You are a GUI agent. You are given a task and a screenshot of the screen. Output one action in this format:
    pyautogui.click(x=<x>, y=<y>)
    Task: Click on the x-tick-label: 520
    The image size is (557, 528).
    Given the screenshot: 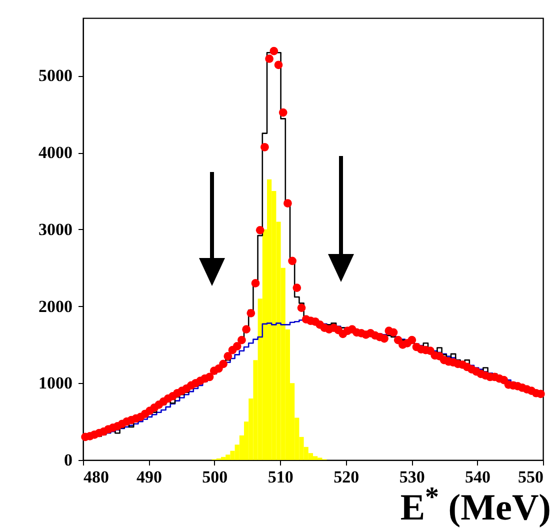 What is the action you would take?
    pyautogui.click(x=347, y=477)
    